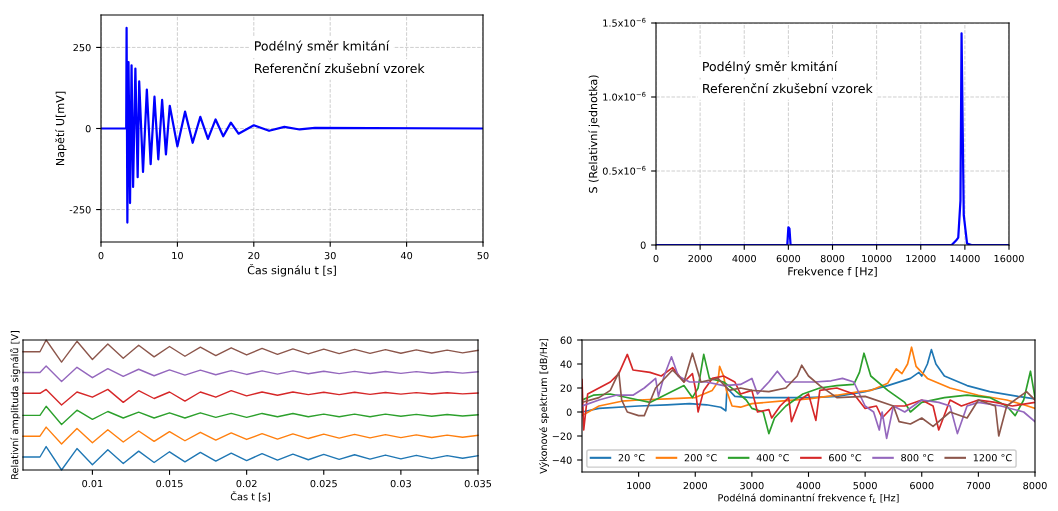 The image size is (1058, 511). Describe the element at coordinates (832, 271) in the screenshot. I see `x-axis-title: Frekvence f [Hz]` at that location.